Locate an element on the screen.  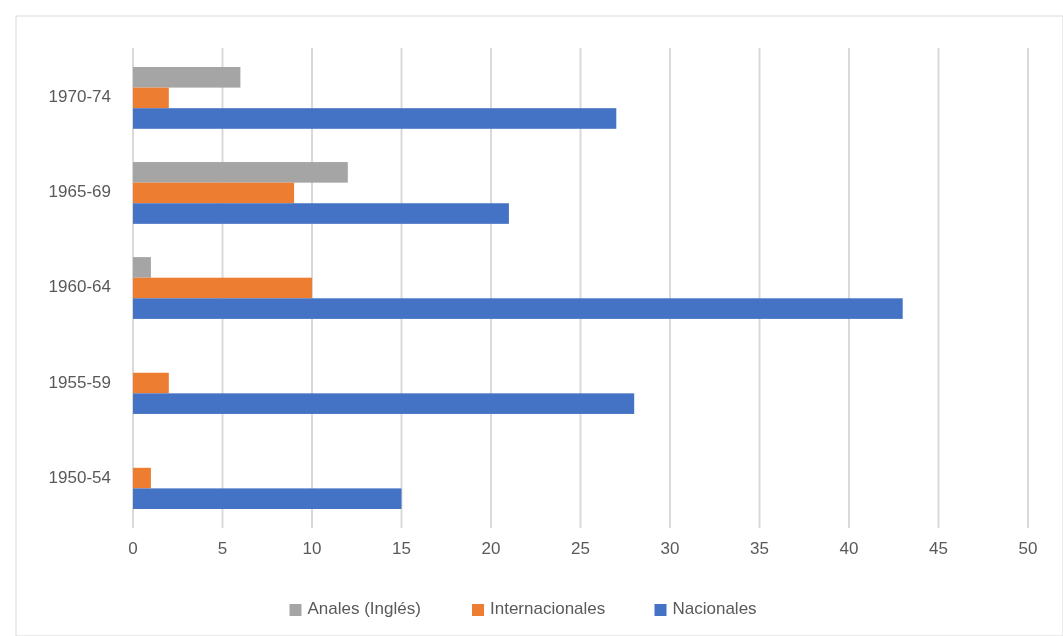
legend-label: Nacionales is located at coordinates (714, 609).